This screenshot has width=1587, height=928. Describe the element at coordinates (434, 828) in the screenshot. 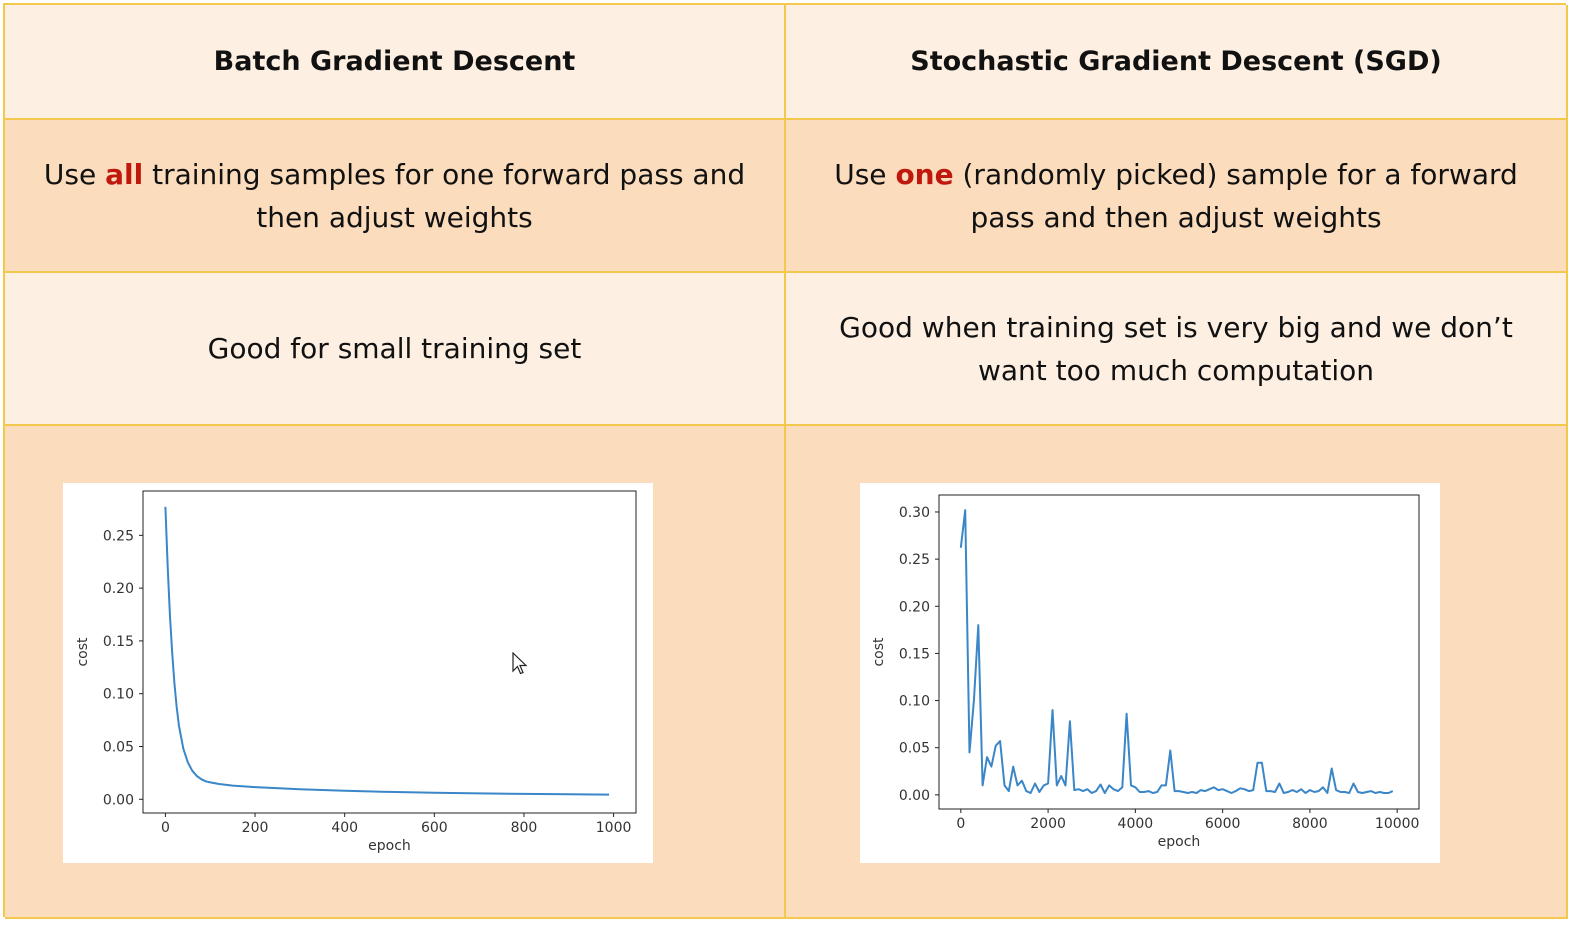

I see `x-tick-label: 600` at that location.